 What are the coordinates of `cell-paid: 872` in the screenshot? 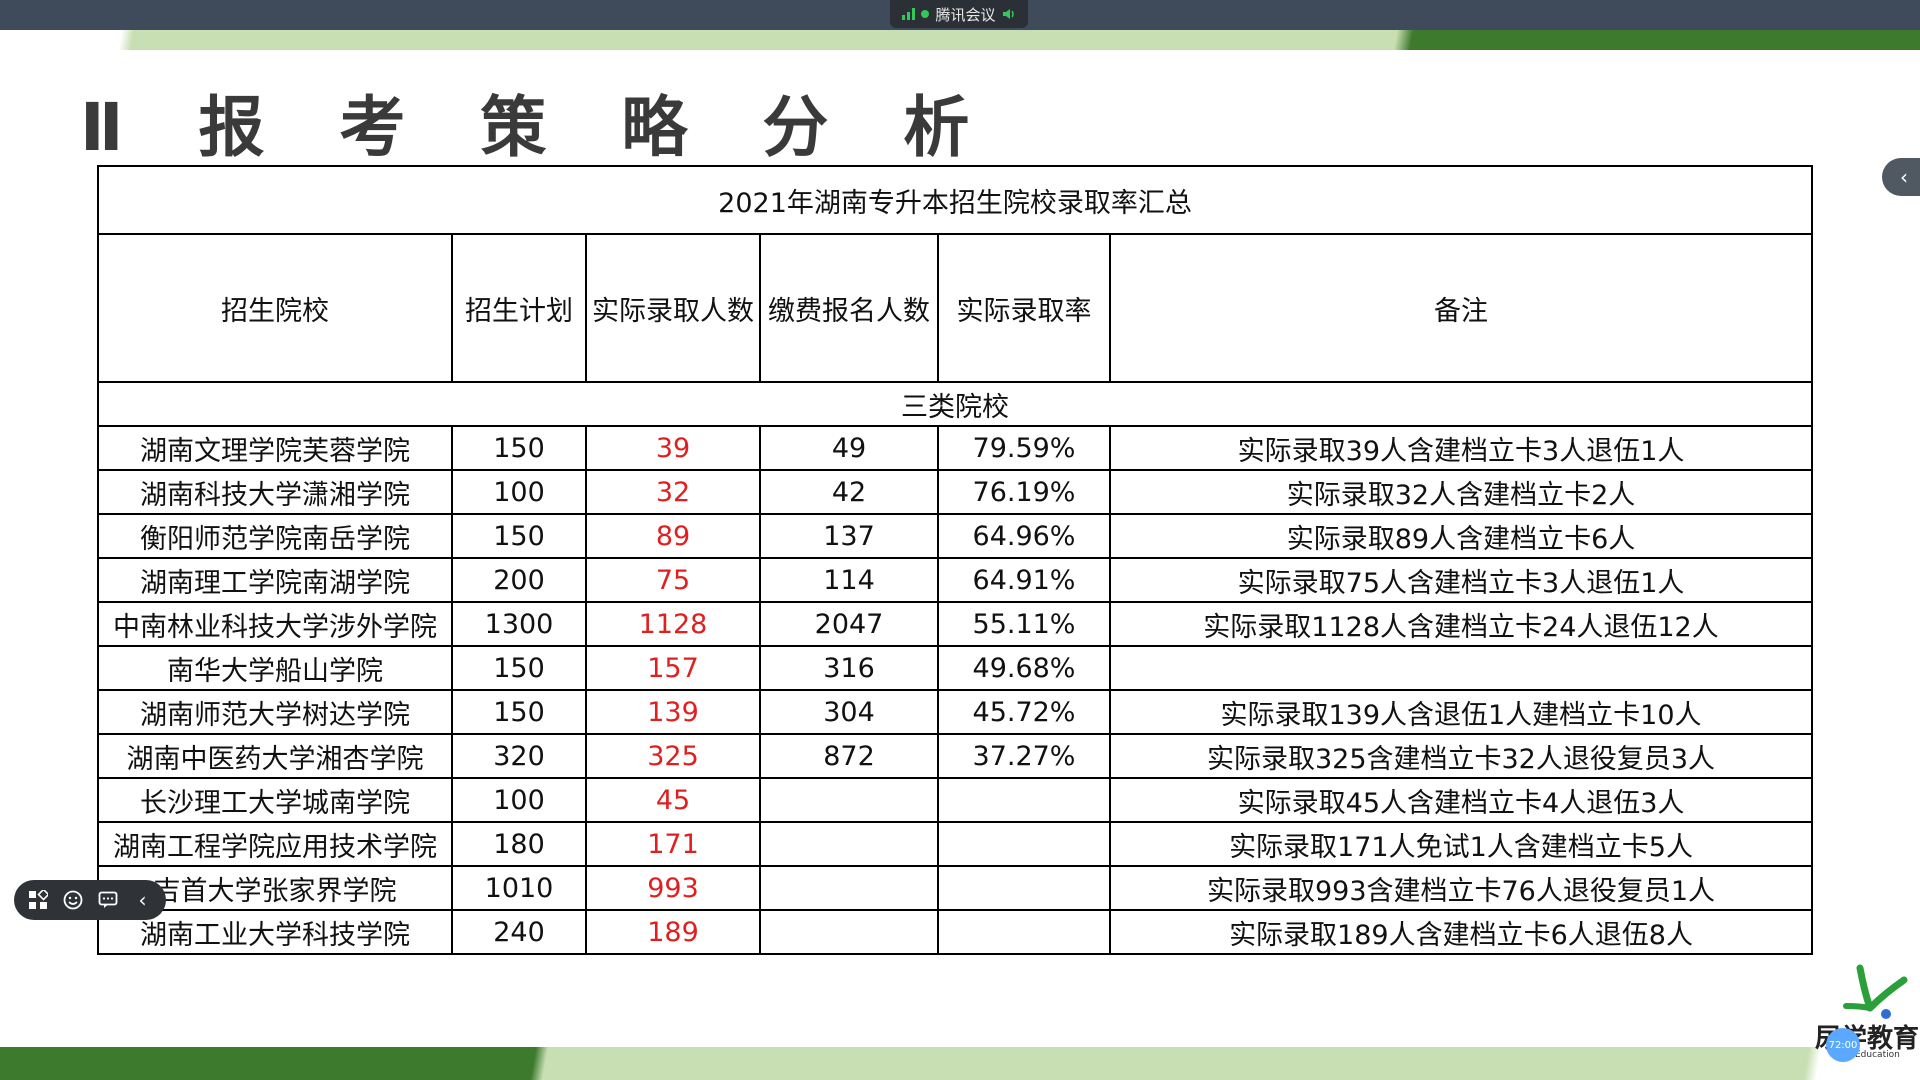 It's located at (849, 756).